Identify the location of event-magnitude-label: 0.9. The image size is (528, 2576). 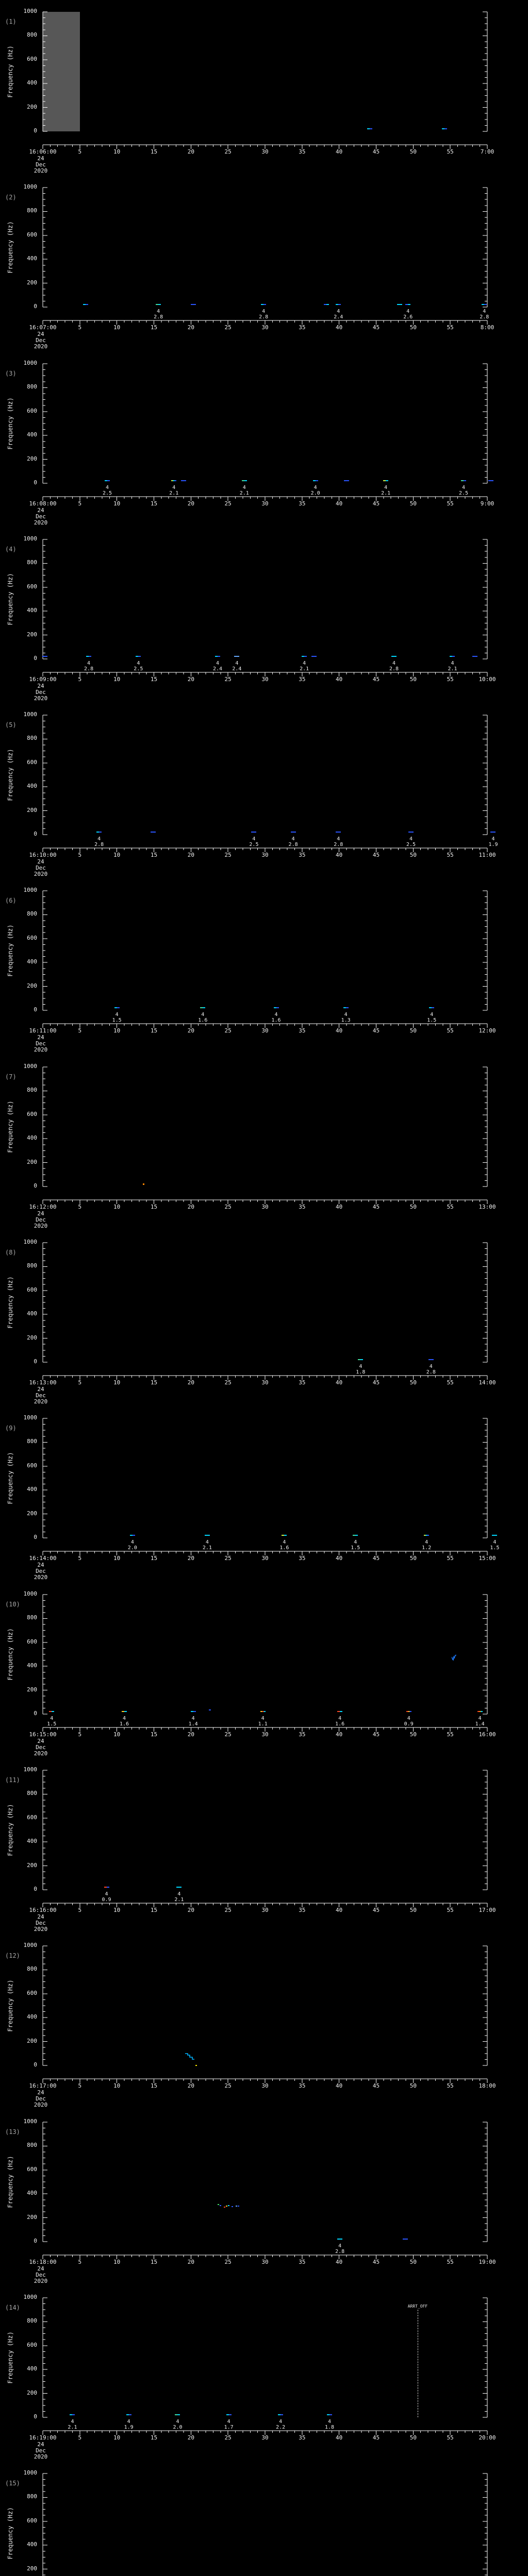
(107, 1900).